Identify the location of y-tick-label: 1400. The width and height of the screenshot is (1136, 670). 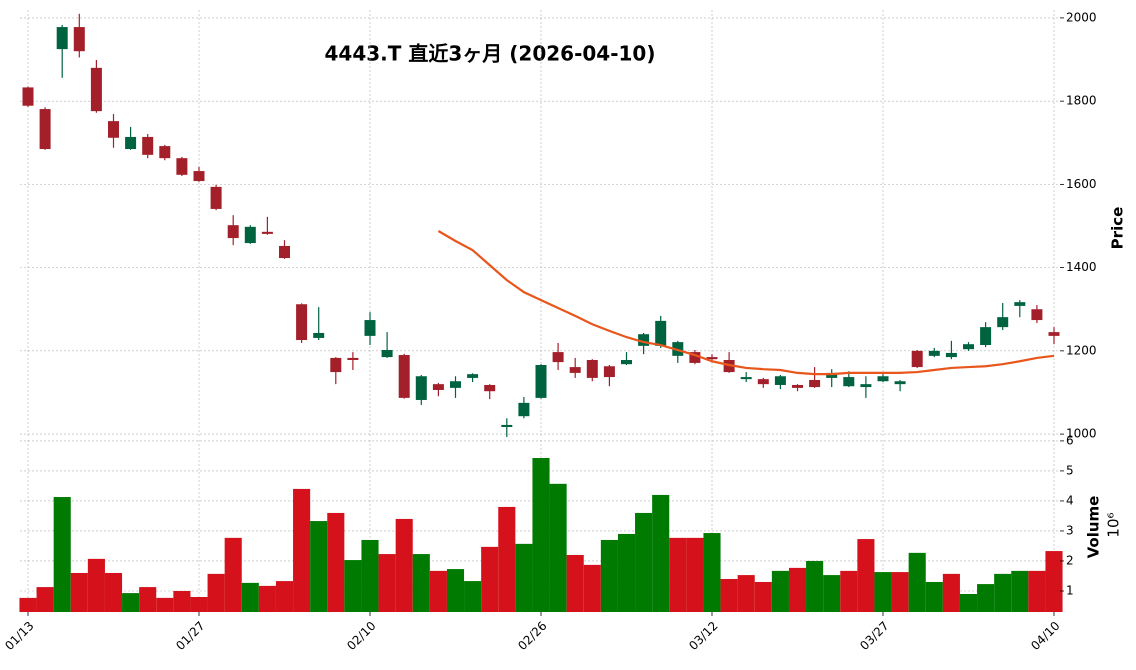
(1081, 267).